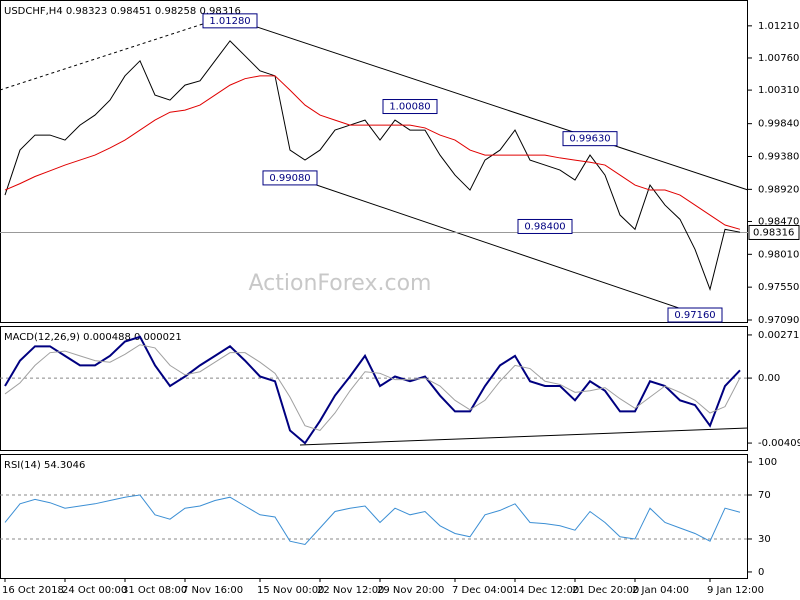  What do you see at coordinates (94, 590) in the screenshot?
I see `x-tick-label: 24 Oct 00:00` at bounding box center [94, 590].